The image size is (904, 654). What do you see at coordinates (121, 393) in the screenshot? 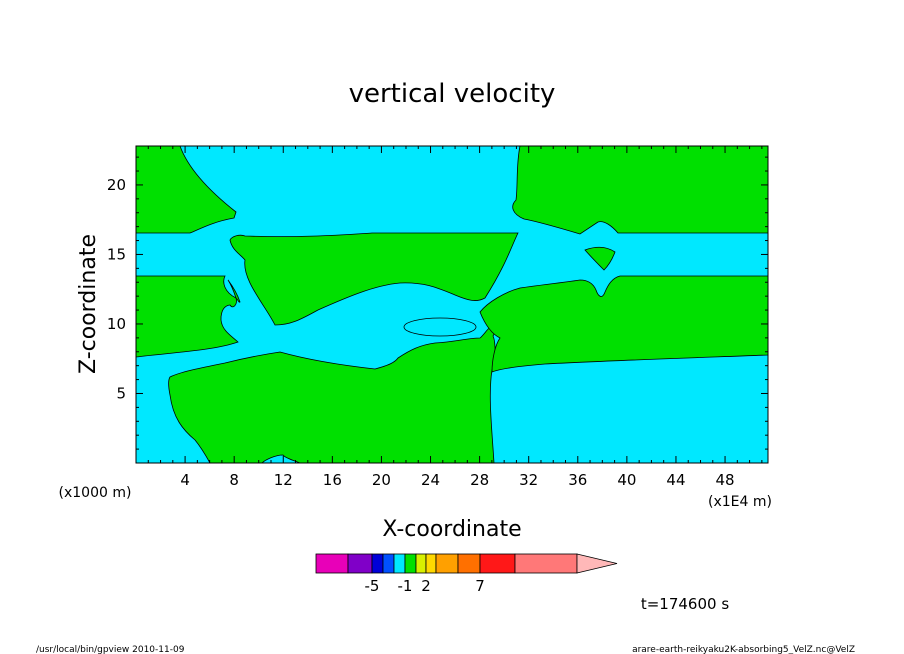
I see `y-tick-label: 5` at bounding box center [121, 393].